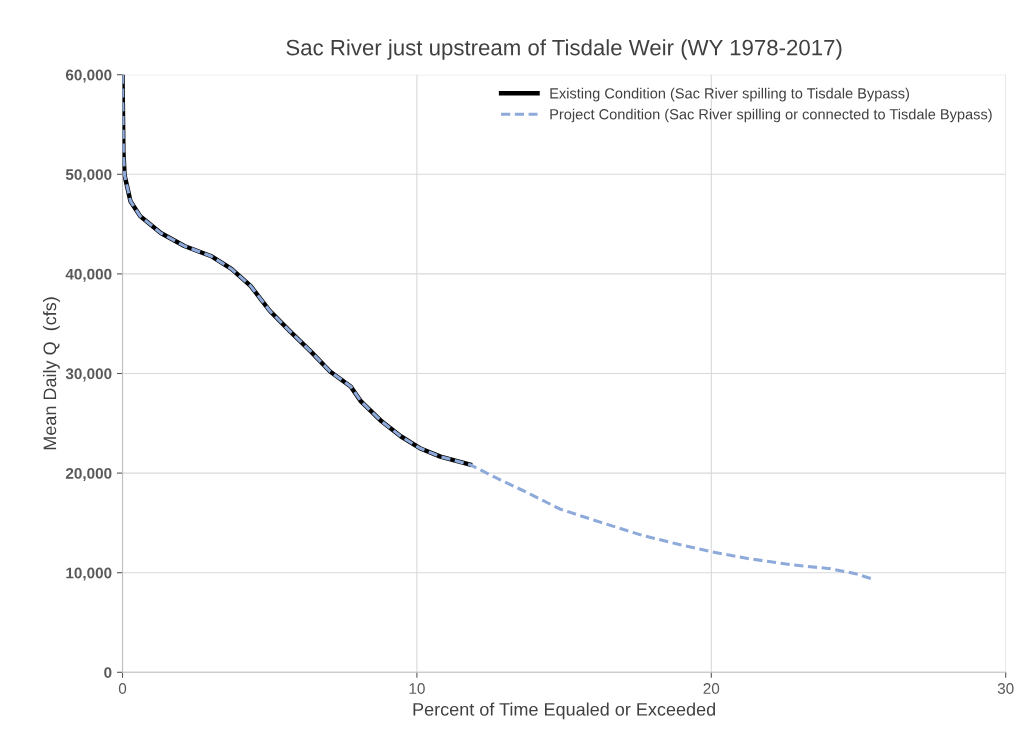  I want to click on y-tick-label: 50,000, so click(88, 176).